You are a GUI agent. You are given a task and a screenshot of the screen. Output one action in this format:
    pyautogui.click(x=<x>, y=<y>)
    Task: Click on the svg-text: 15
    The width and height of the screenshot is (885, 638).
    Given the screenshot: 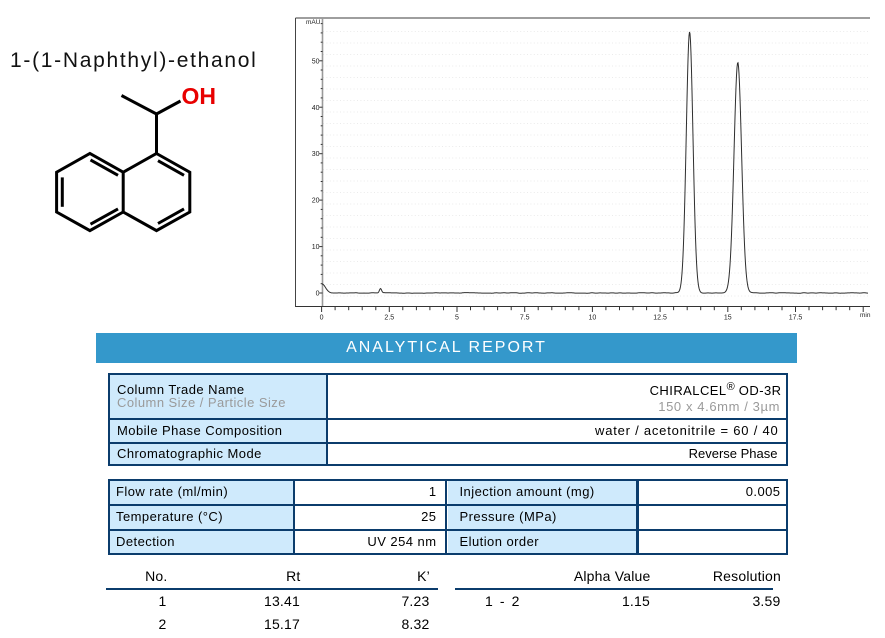 What is the action you would take?
    pyautogui.click(x=728, y=318)
    